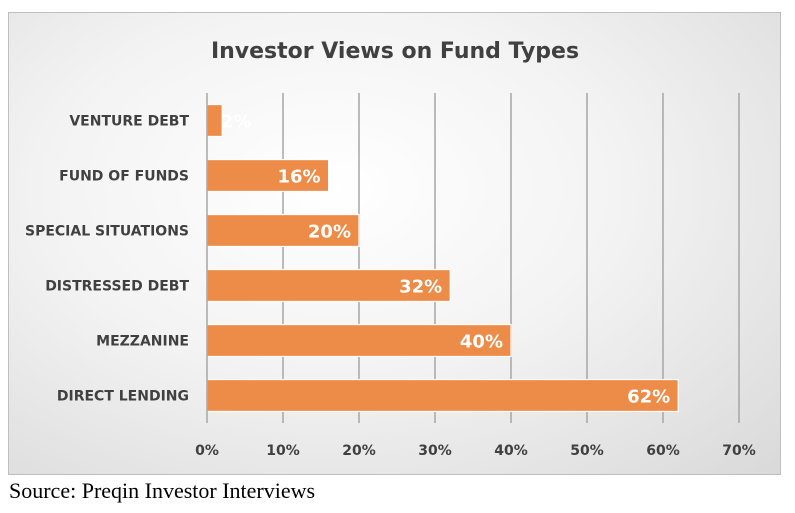 This screenshot has width=795, height=513. Describe the element at coordinates (283, 451) in the screenshot. I see `x-tick-label: 10%` at that location.